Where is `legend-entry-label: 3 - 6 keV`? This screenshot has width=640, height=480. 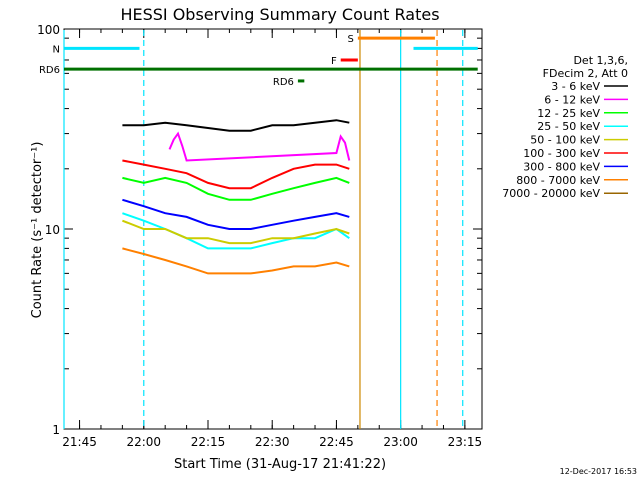 legend-entry-label: 3 - 6 keV is located at coordinates (575, 86).